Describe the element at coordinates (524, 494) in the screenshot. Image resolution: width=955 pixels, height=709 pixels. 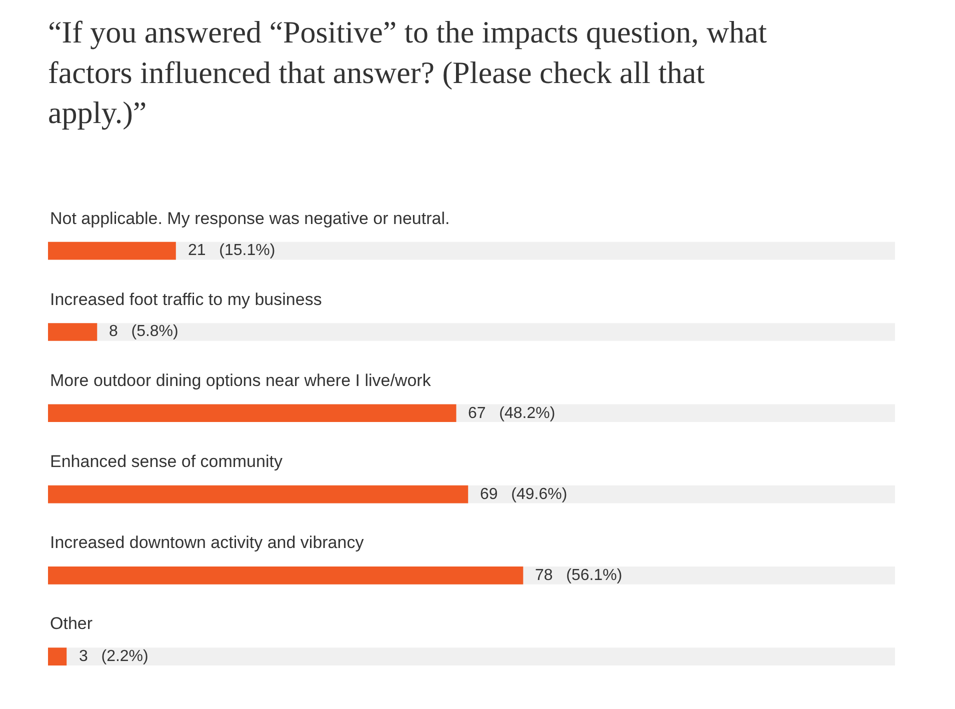
I see `data-label: 69 (49.6%)` at that location.